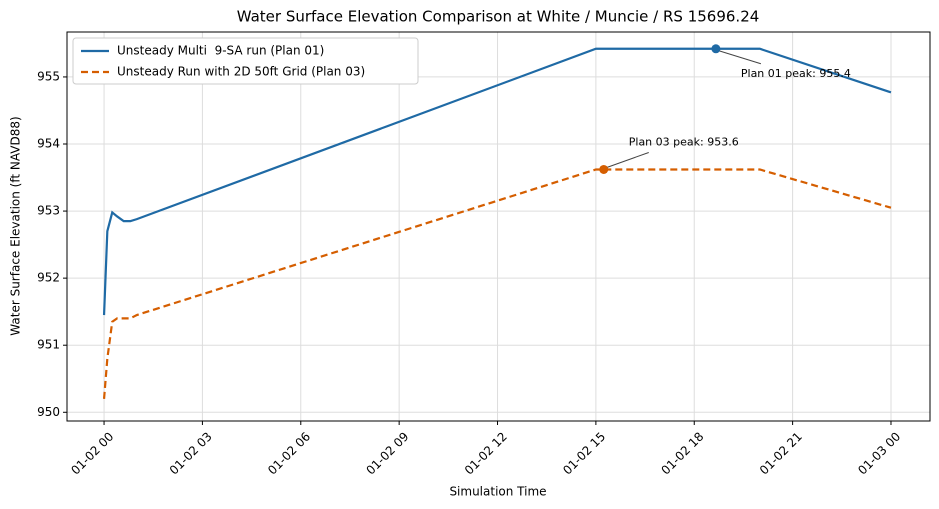 The width and height of the screenshot is (939, 509). What do you see at coordinates (48, 278) in the screenshot?
I see `y-tick-label: 952` at bounding box center [48, 278].